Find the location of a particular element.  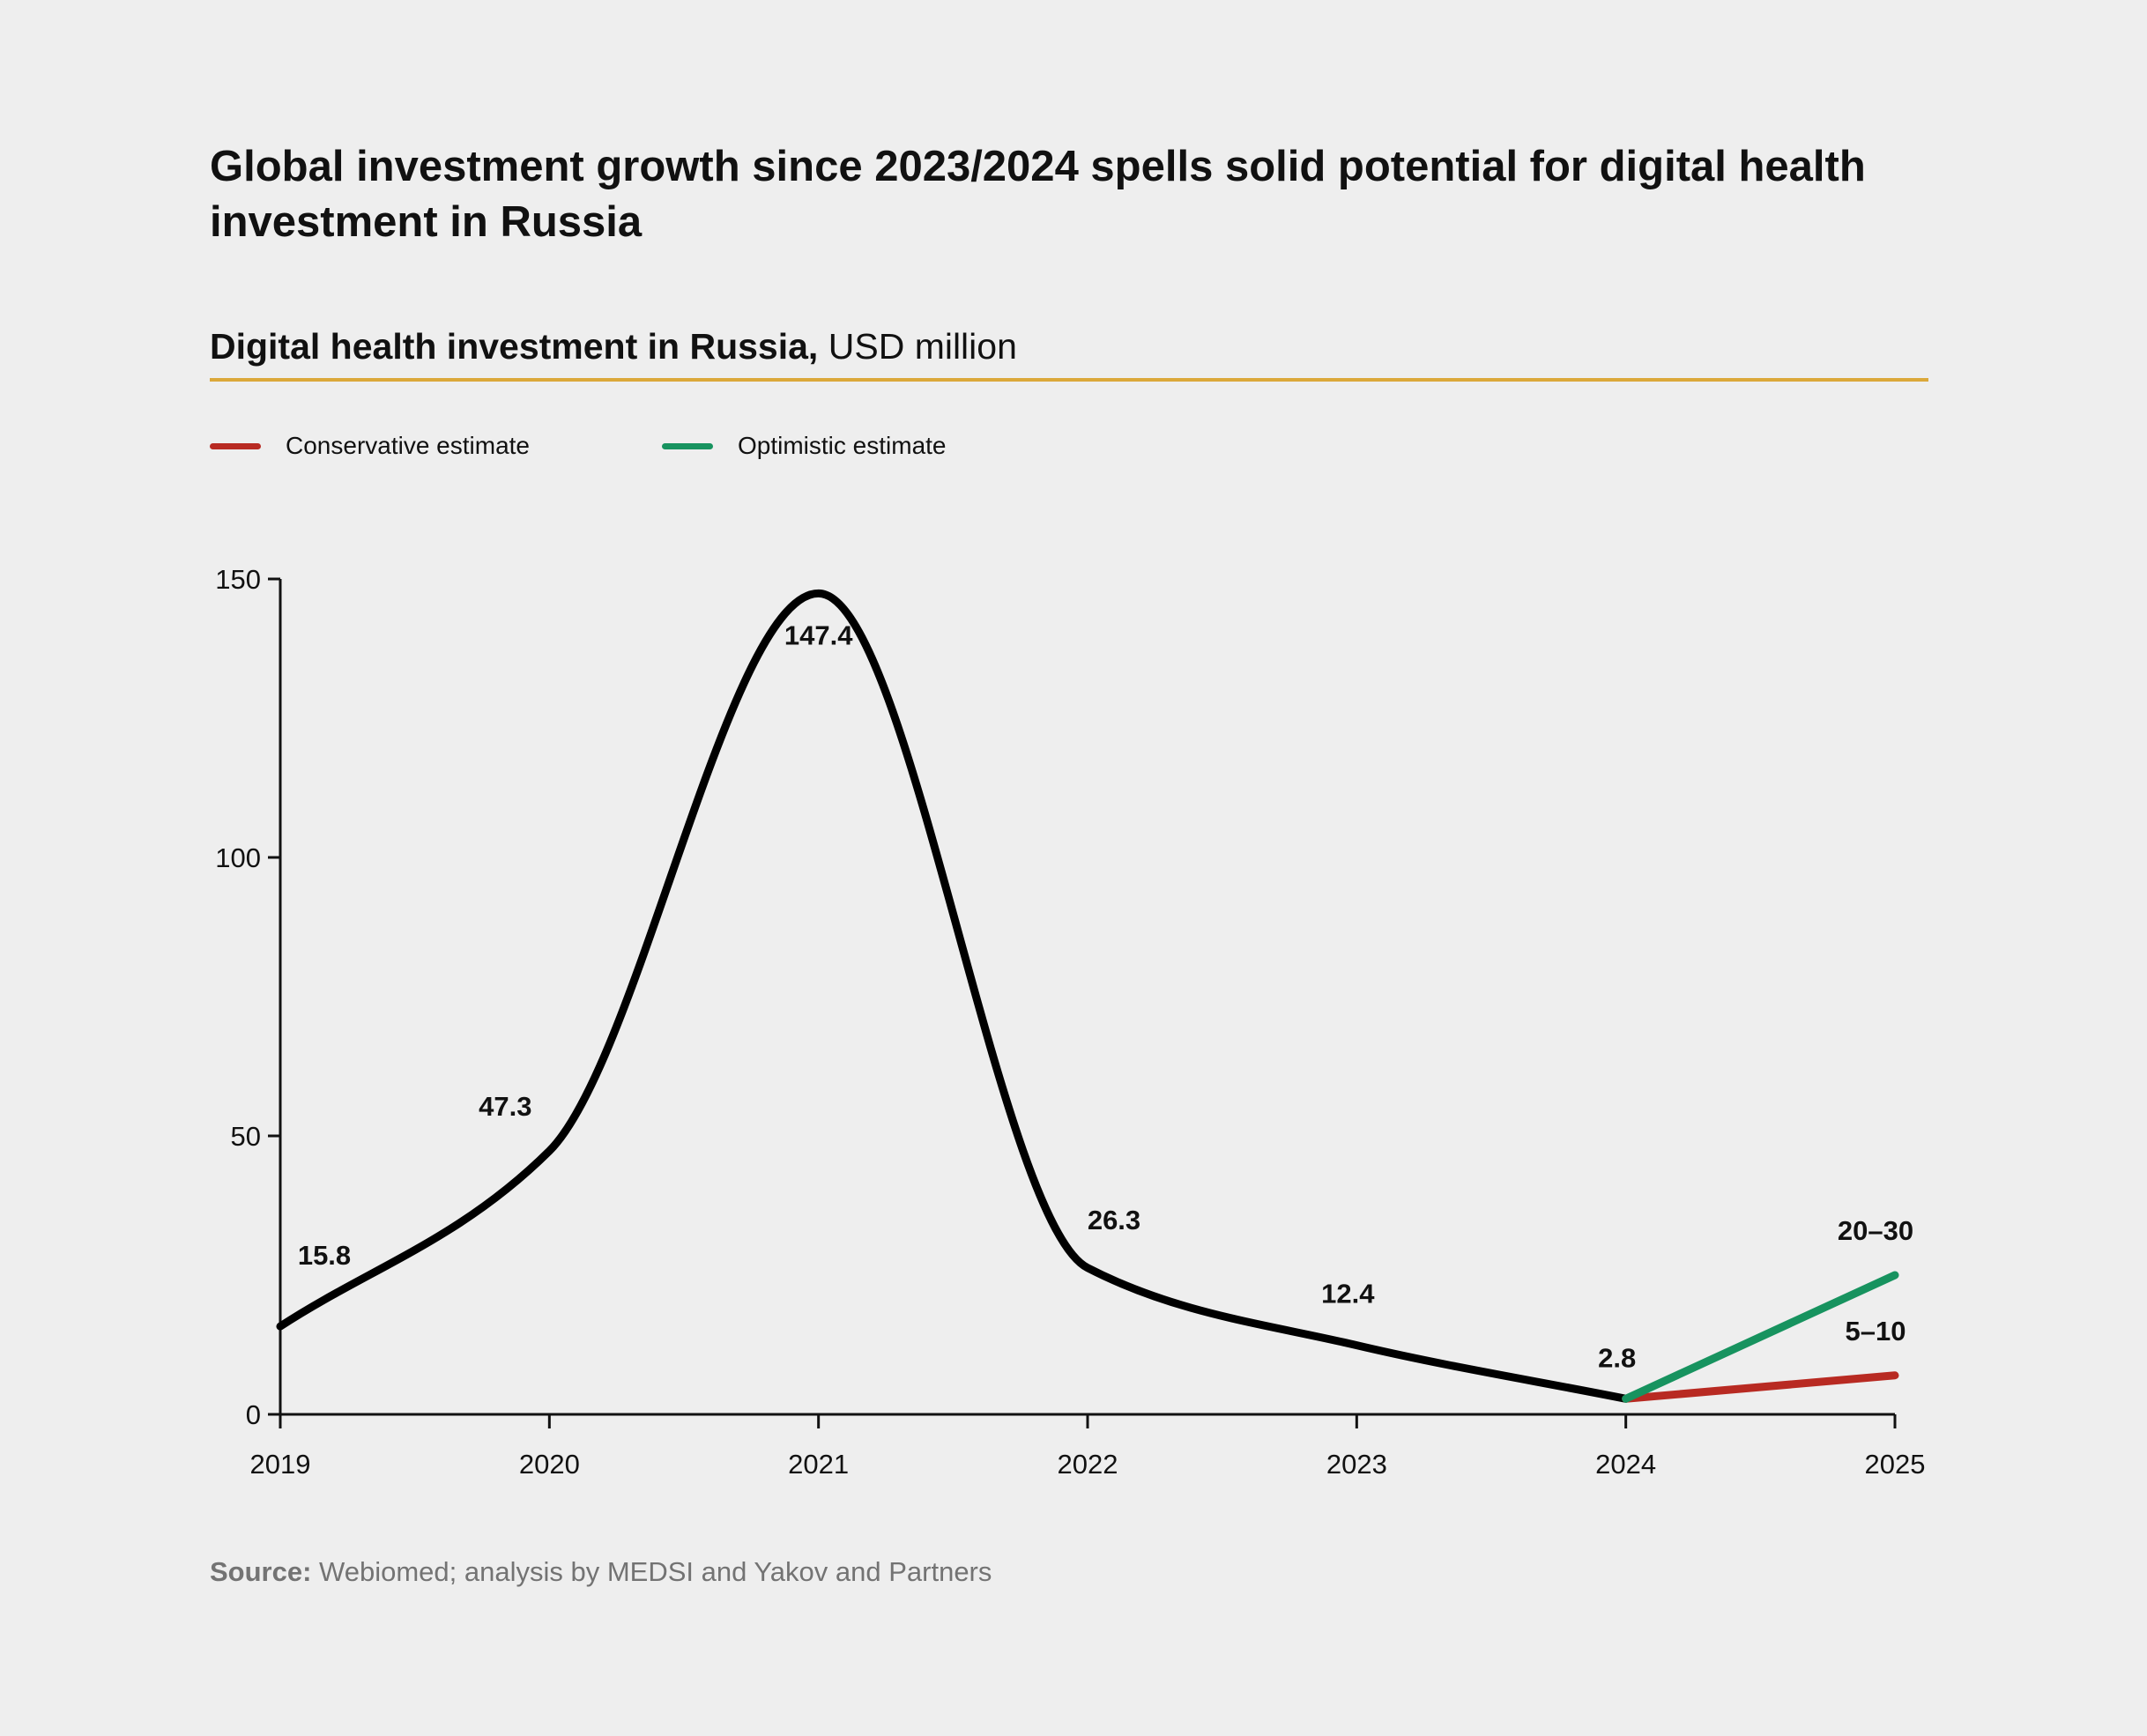

legend-swatch-optimistic is located at coordinates (687, 446).